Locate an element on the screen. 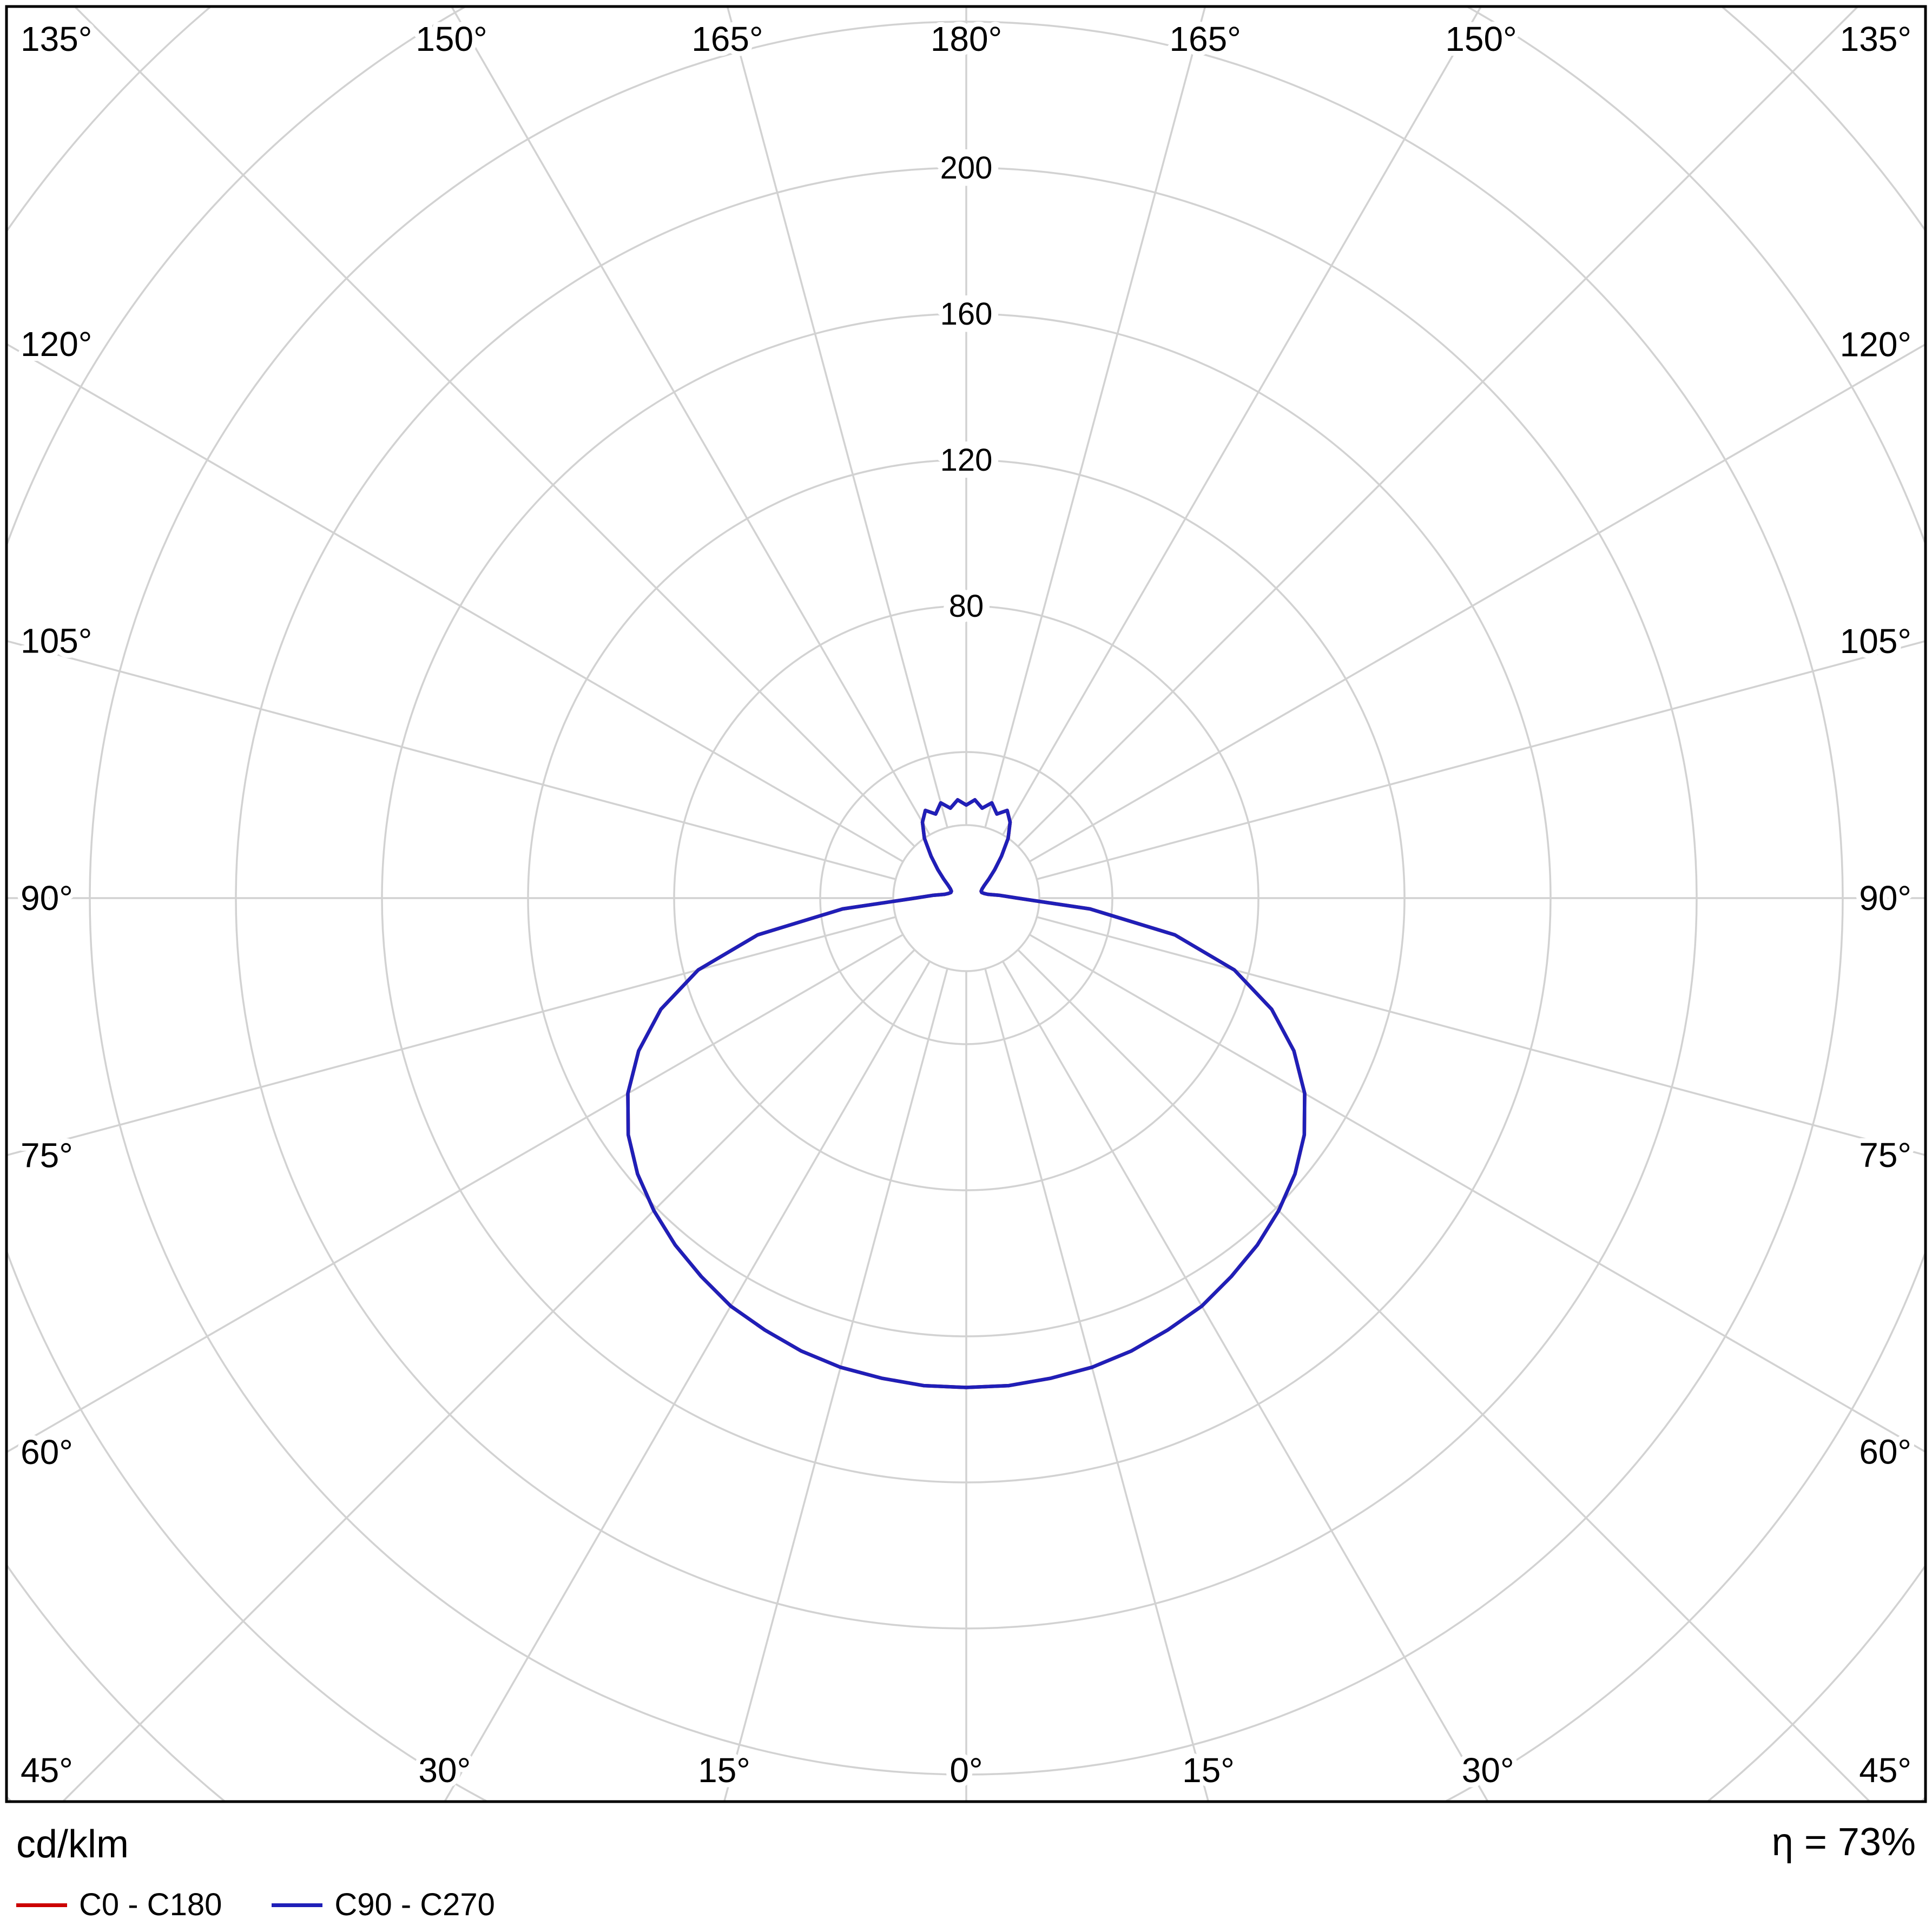 Image resolution: width=1932 pixels, height=1932 pixels. ring-label: 160 is located at coordinates (966, 314).